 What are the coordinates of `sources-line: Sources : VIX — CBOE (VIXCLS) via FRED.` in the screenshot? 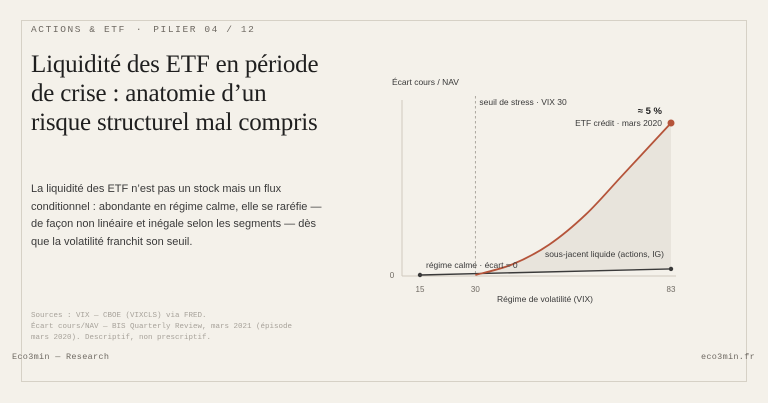 It's located at (119, 316).